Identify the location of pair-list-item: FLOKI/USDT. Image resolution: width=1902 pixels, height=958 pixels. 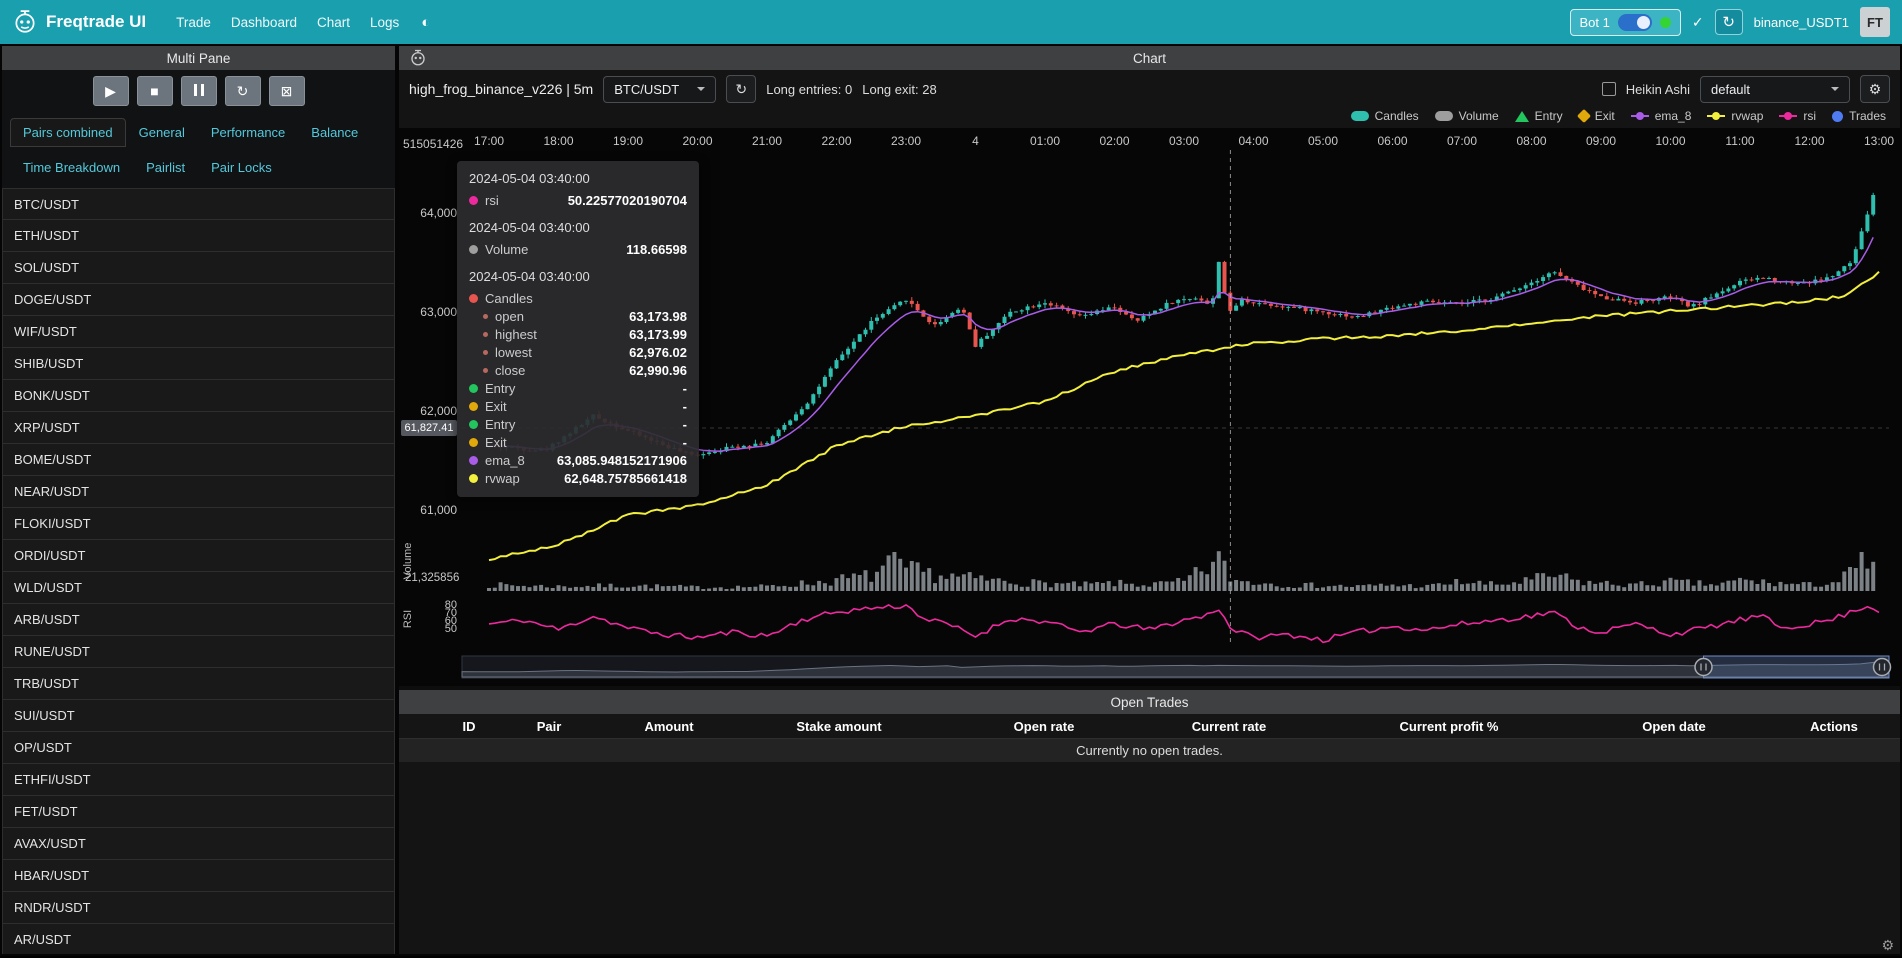
(198, 524).